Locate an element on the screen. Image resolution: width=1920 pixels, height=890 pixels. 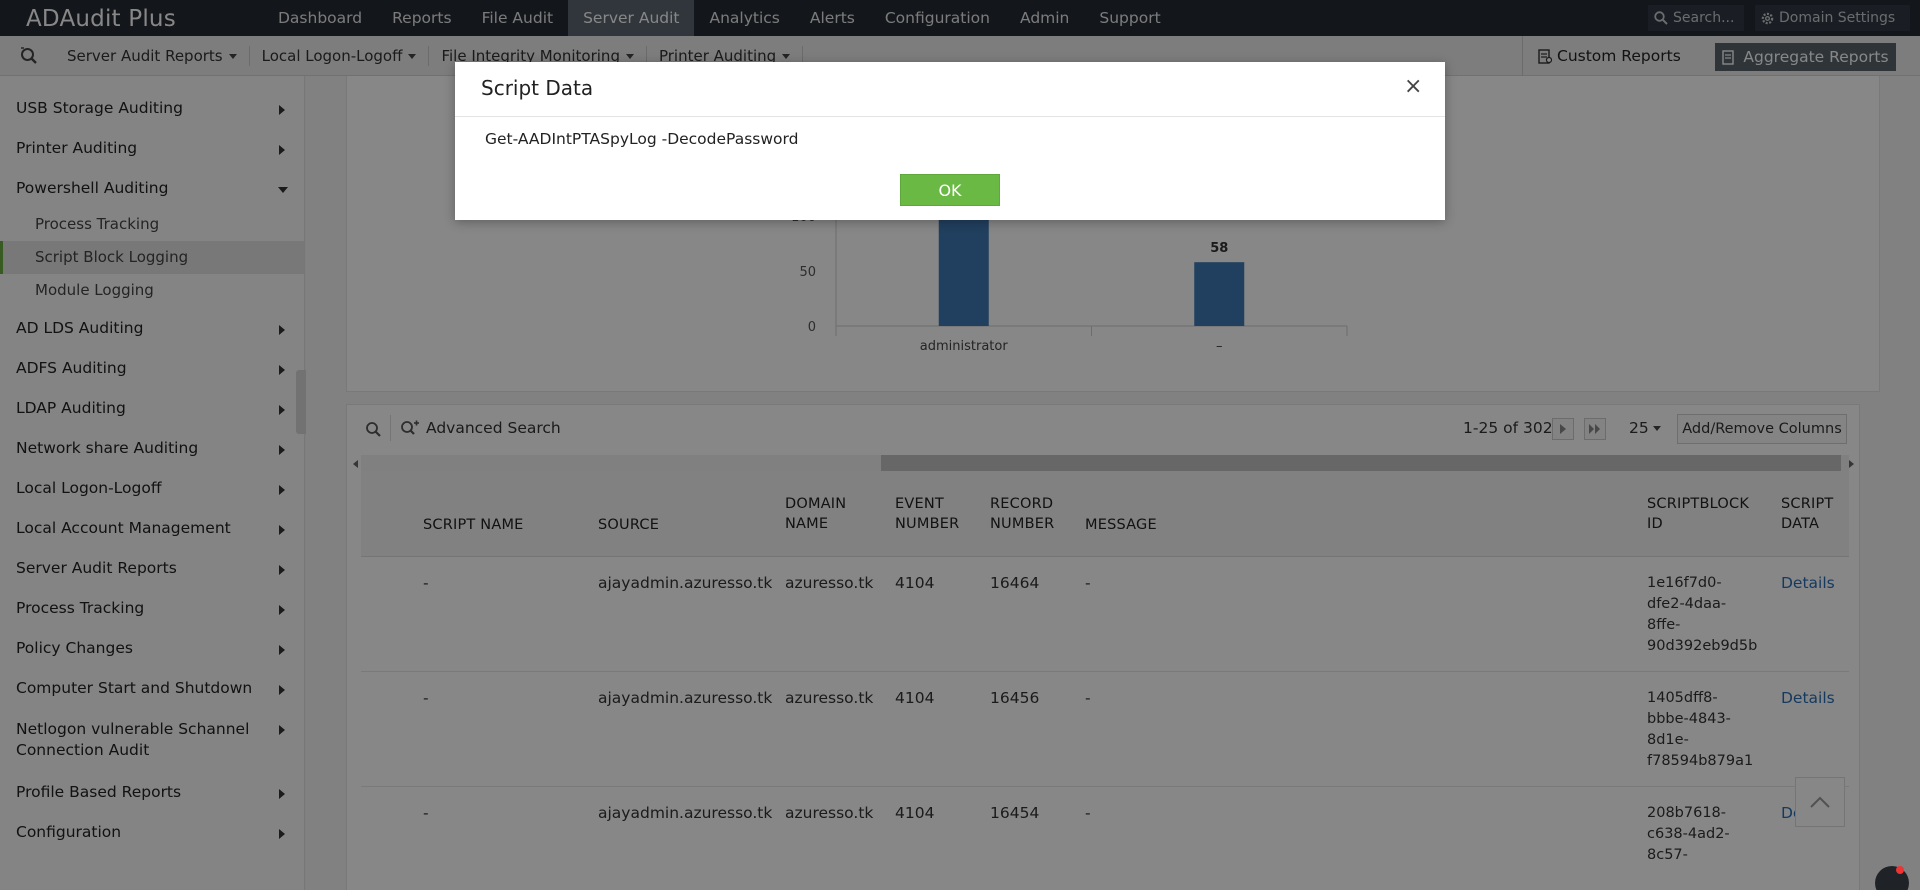
domain-settings-button: Domain Settings is located at coordinates (1832, 18).